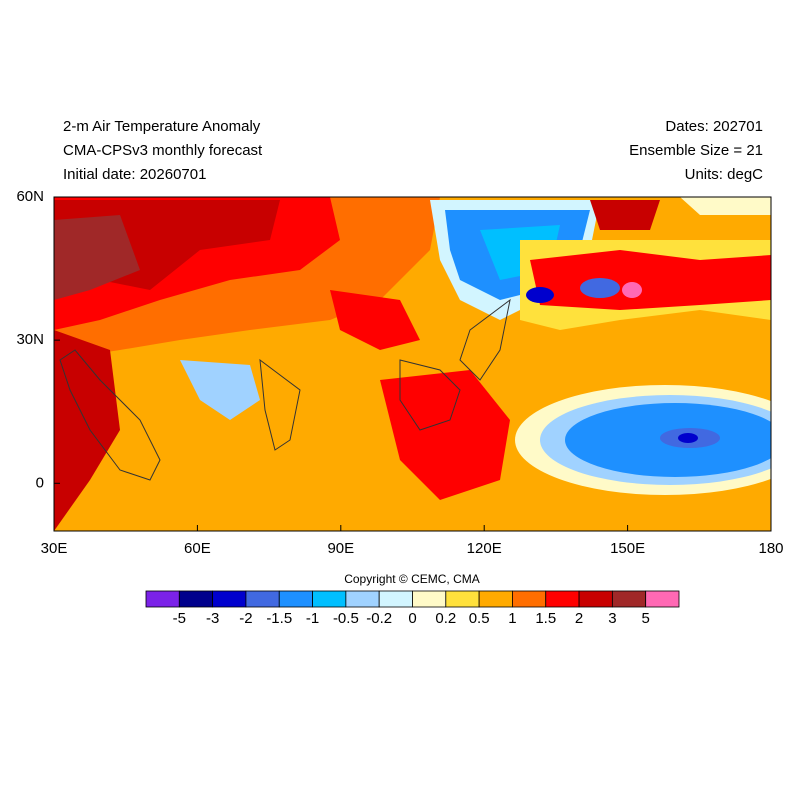  I want to click on title-line: 2-m Air Temperature Anomaly, so click(162, 126).